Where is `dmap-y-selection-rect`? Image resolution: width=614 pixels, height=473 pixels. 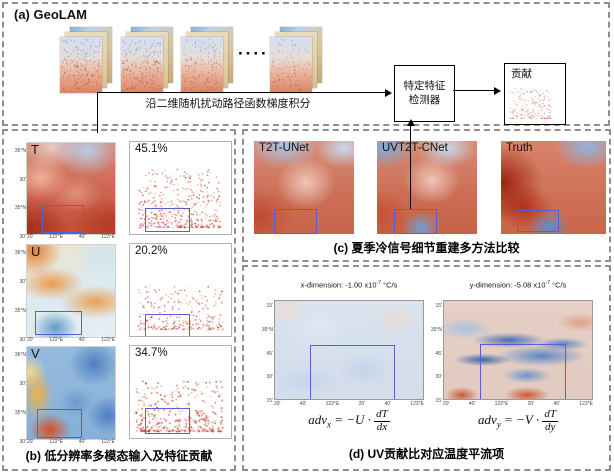 dmap-y-selection-rect is located at coordinates (523, 371).